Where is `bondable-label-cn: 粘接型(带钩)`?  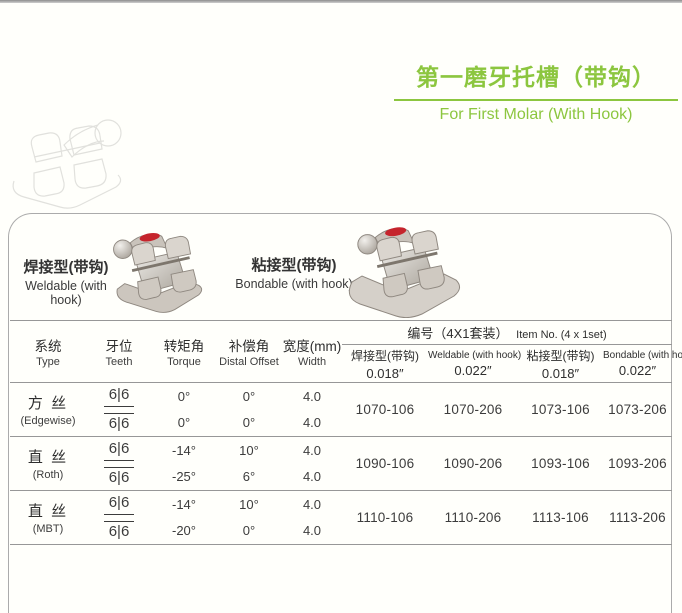
bondable-label-cn: 粘接型(带钩) is located at coordinates (294, 265).